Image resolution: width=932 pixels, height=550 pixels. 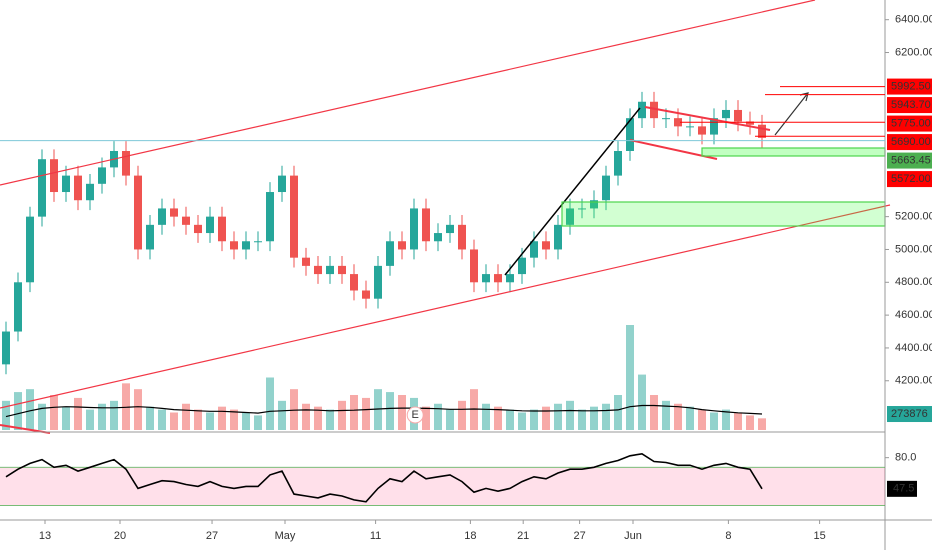 What do you see at coordinates (707, 118) in the screenshot?
I see `flag-top` at bounding box center [707, 118].